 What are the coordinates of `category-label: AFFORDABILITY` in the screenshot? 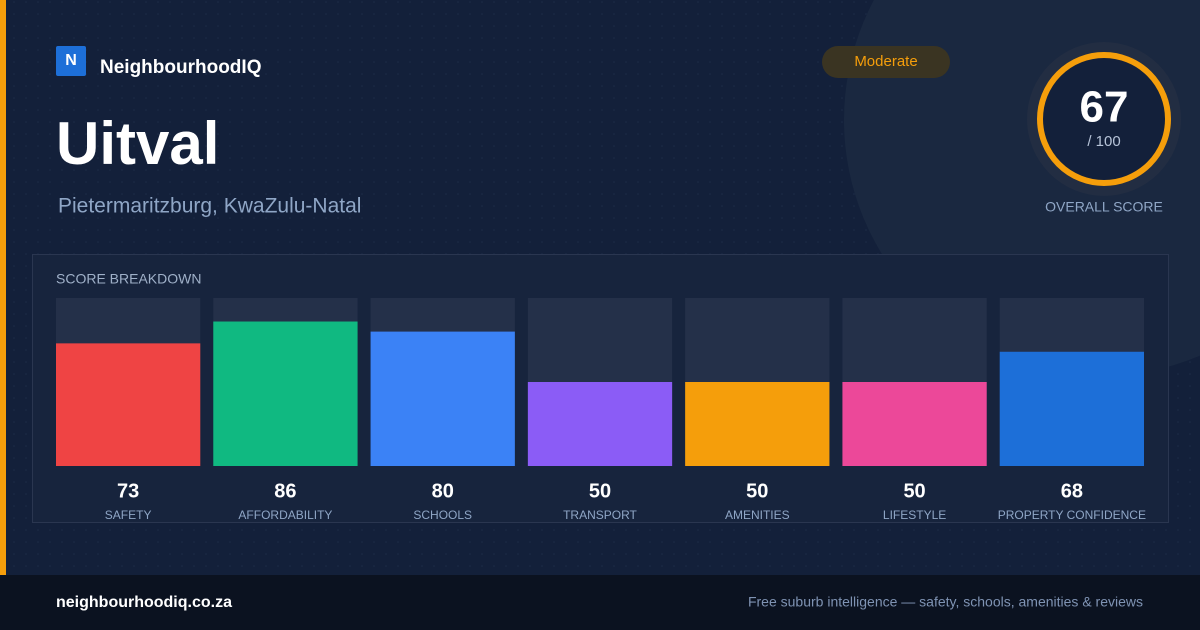 It's located at (285, 515).